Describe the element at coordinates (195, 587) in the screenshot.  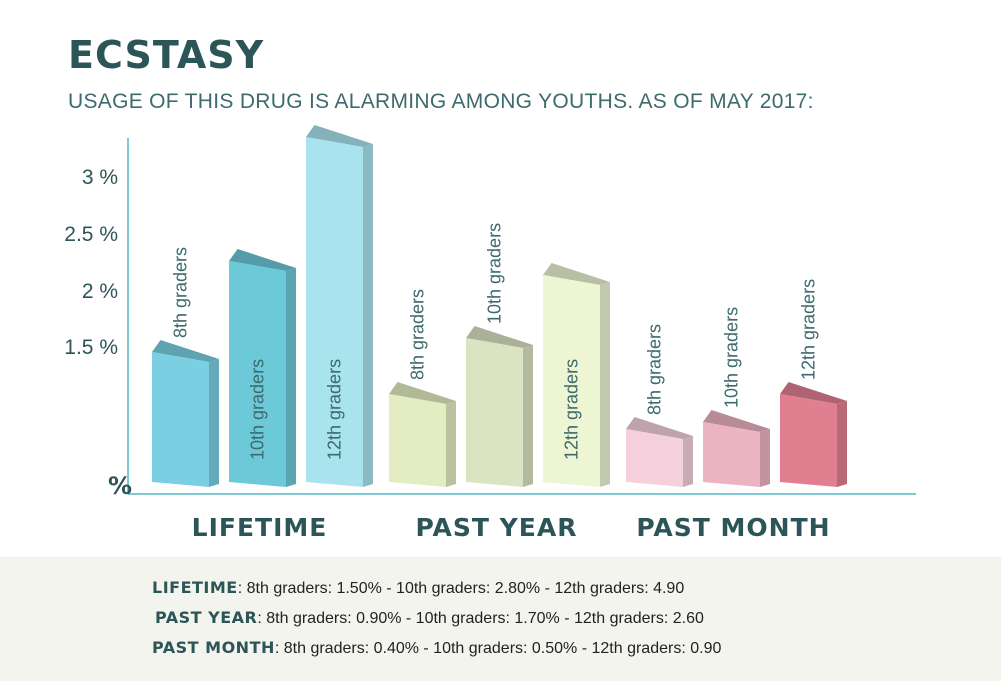
I see `summary-key: LIFETIME` at that location.